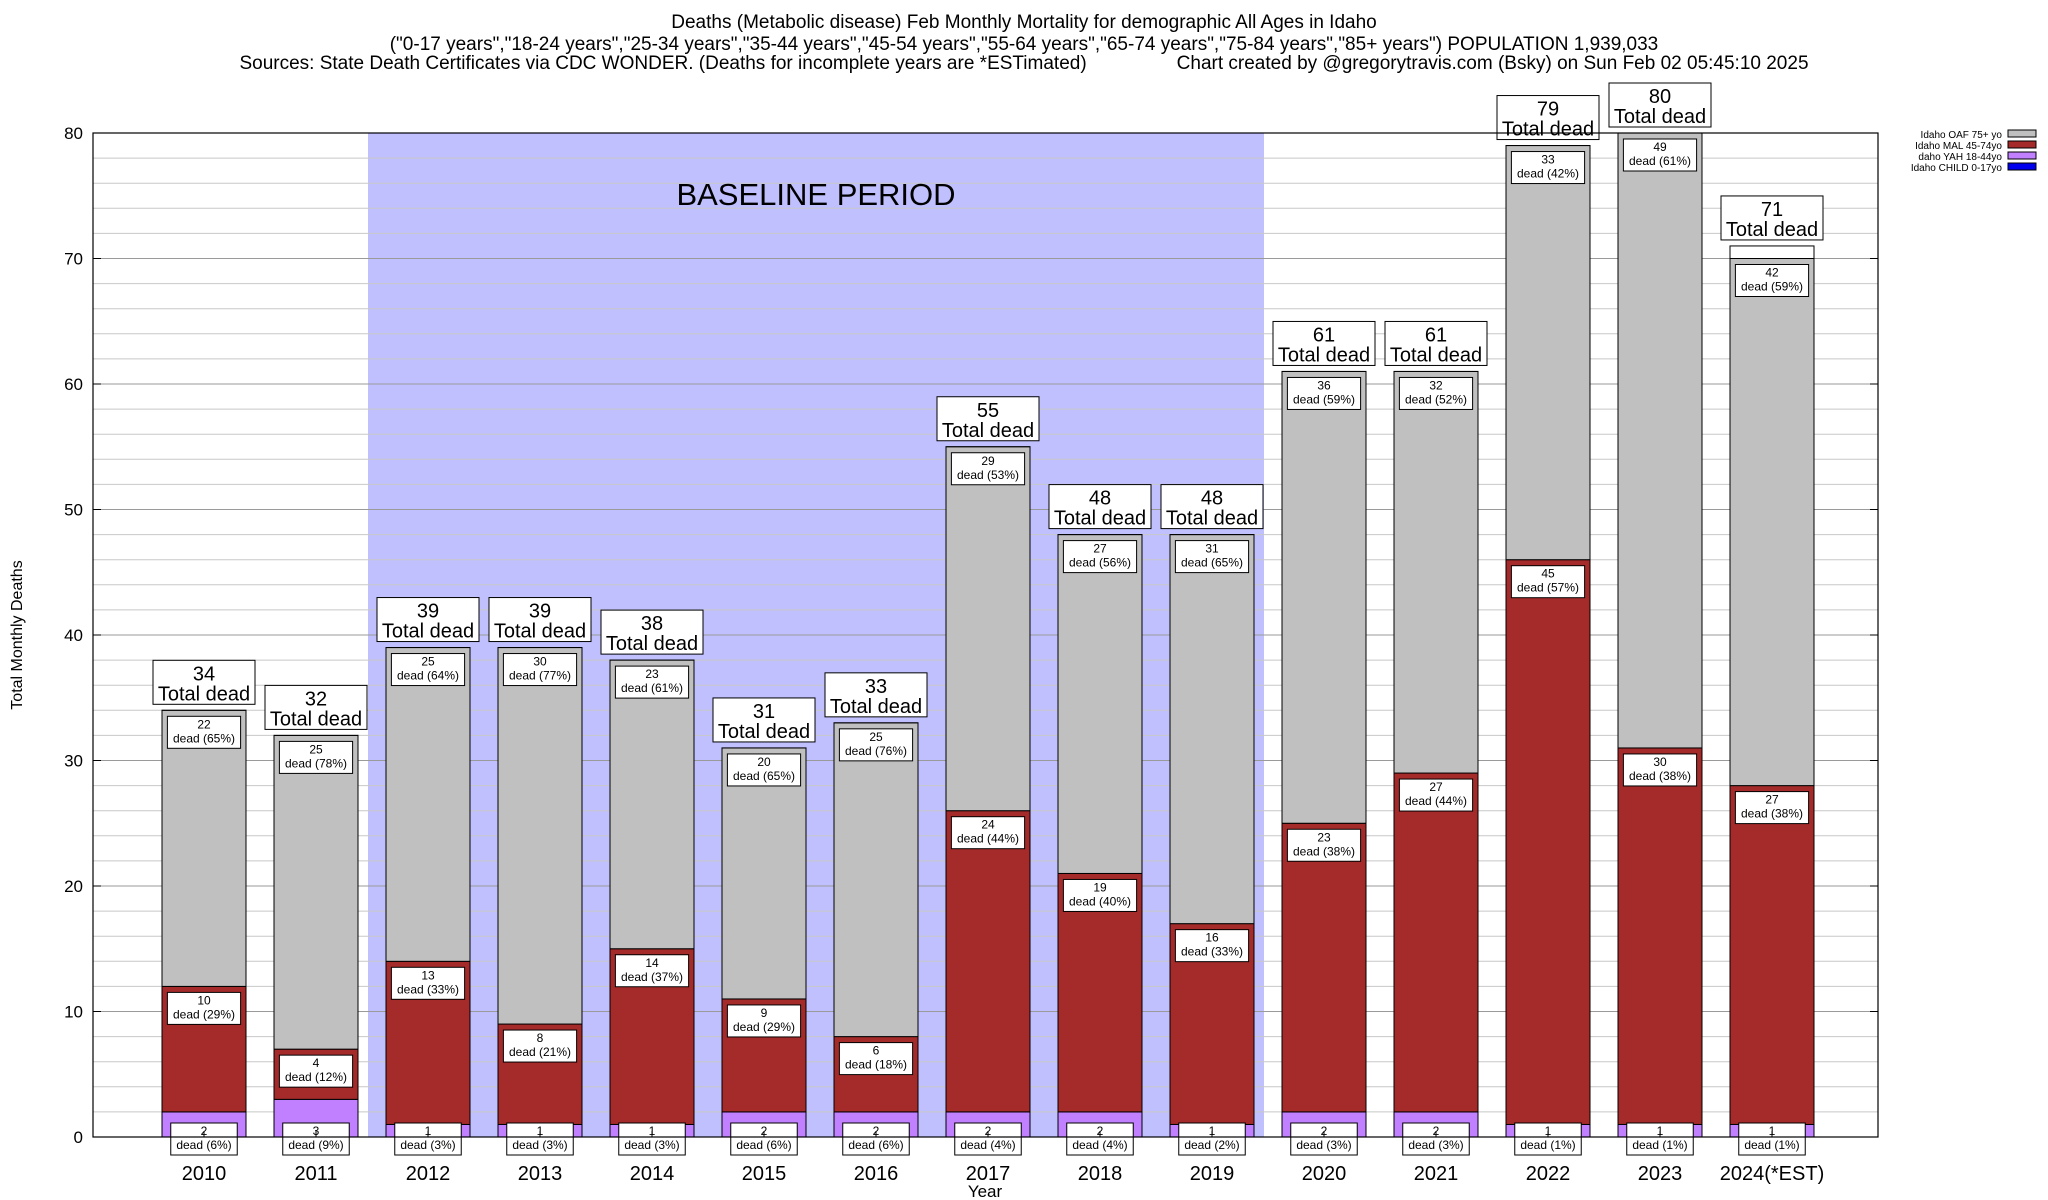 The width and height of the screenshot is (2048, 1200). What do you see at coordinates (1660, 147) in the screenshot?
I see `segment-label-oaf-text: 49` at bounding box center [1660, 147].